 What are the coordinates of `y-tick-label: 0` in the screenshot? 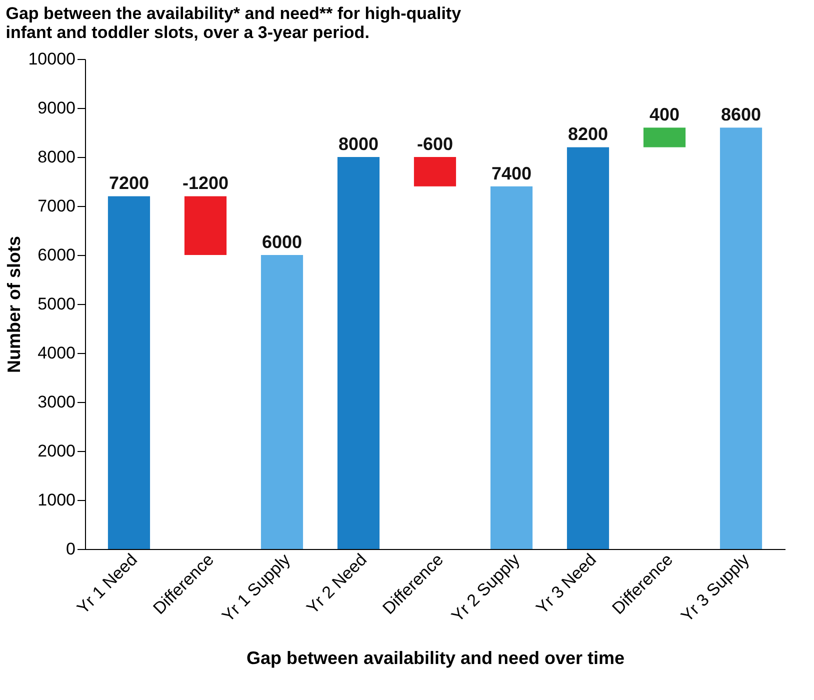 It's located at (71, 549).